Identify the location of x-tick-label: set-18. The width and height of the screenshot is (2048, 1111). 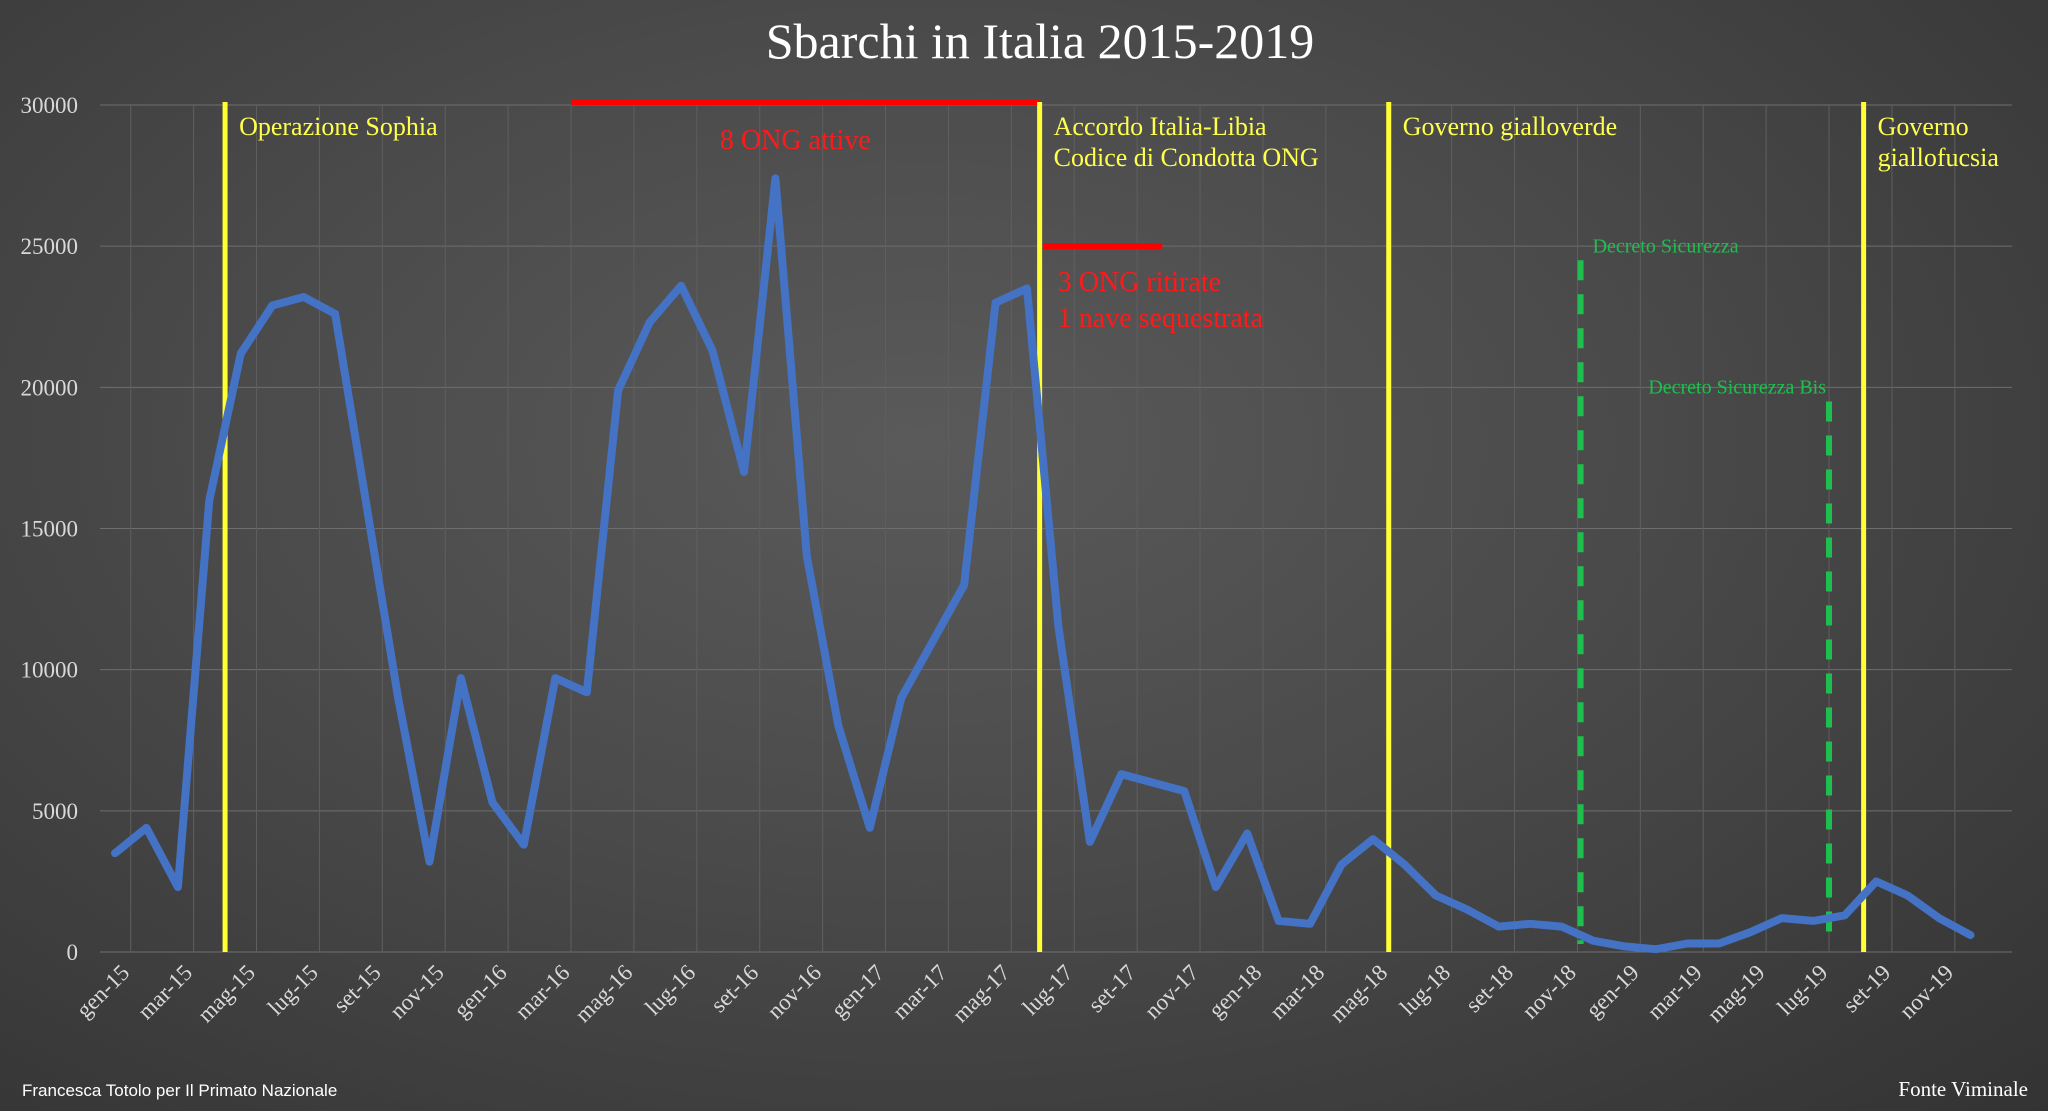
(1489, 988).